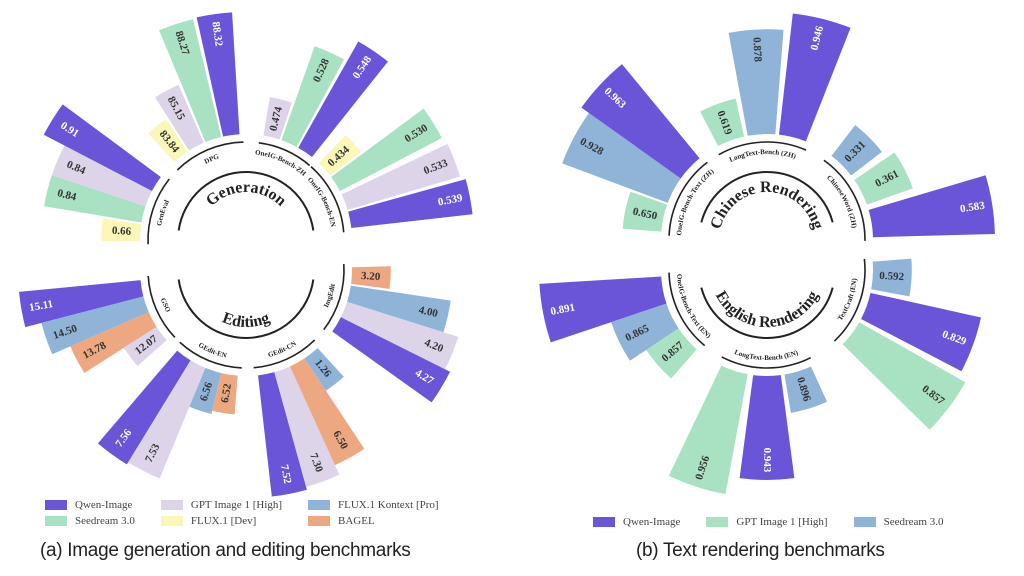 Image resolution: width=1024 pixels, height=576 pixels. Describe the element at coordinates (767, 460) in the screenshot. I see `bar-value-label: 0.943` at that location.